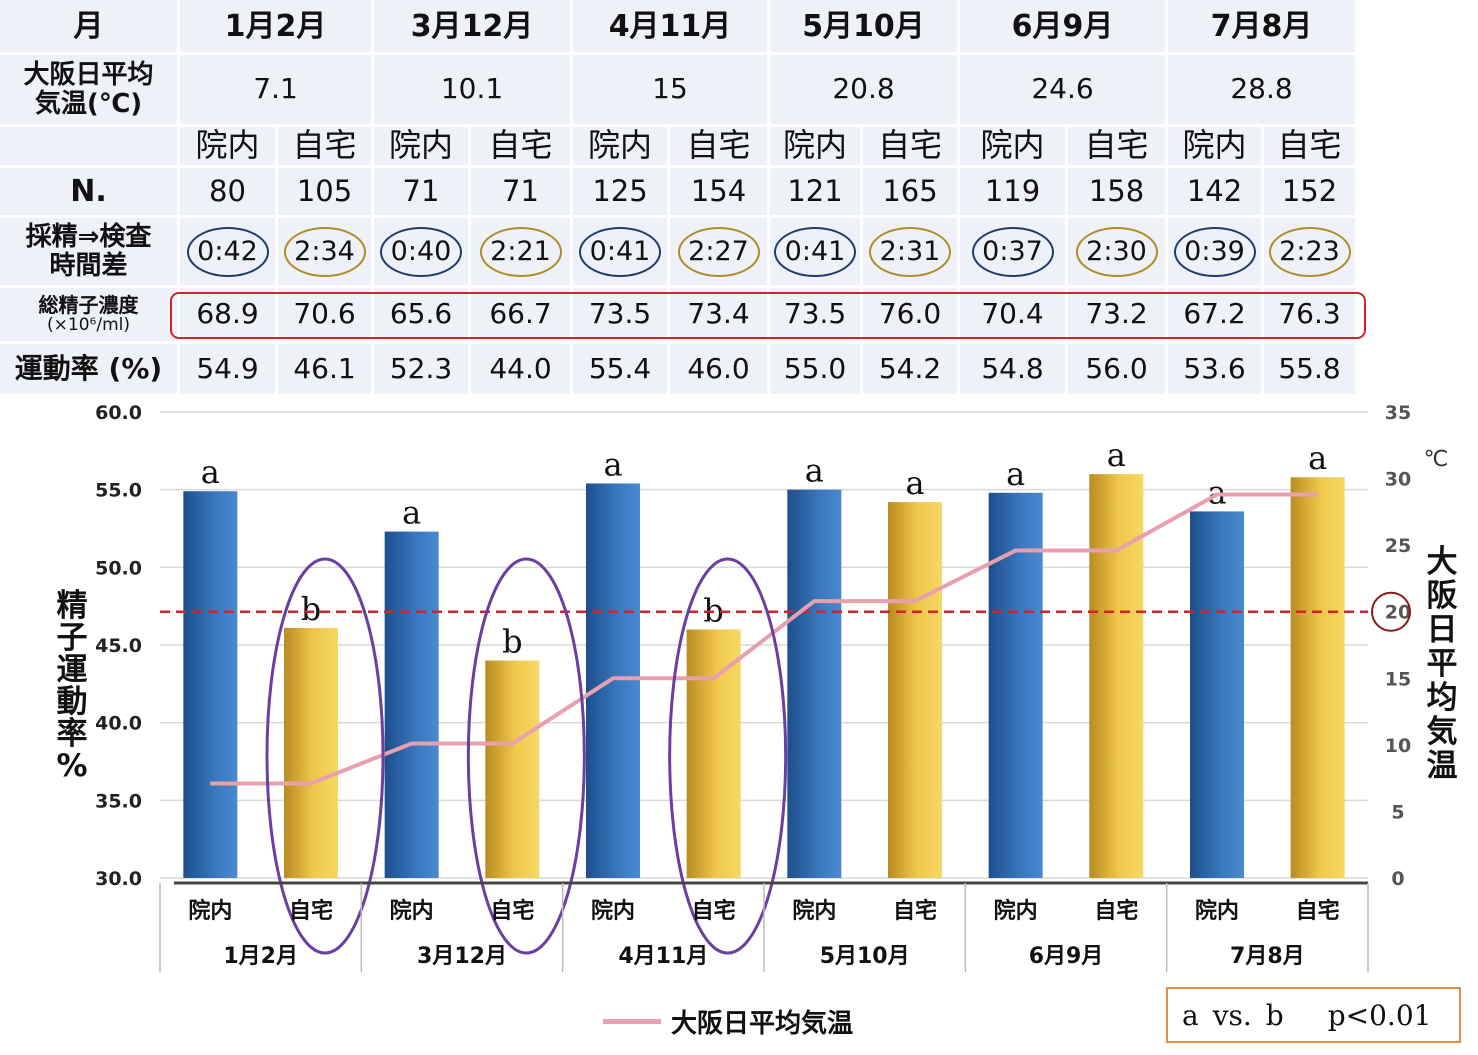  What do you see at coordinates (1442, 630) in the screenshot?
I see `y2-axis-title-char: 日` at bounding box center [1442, 630].